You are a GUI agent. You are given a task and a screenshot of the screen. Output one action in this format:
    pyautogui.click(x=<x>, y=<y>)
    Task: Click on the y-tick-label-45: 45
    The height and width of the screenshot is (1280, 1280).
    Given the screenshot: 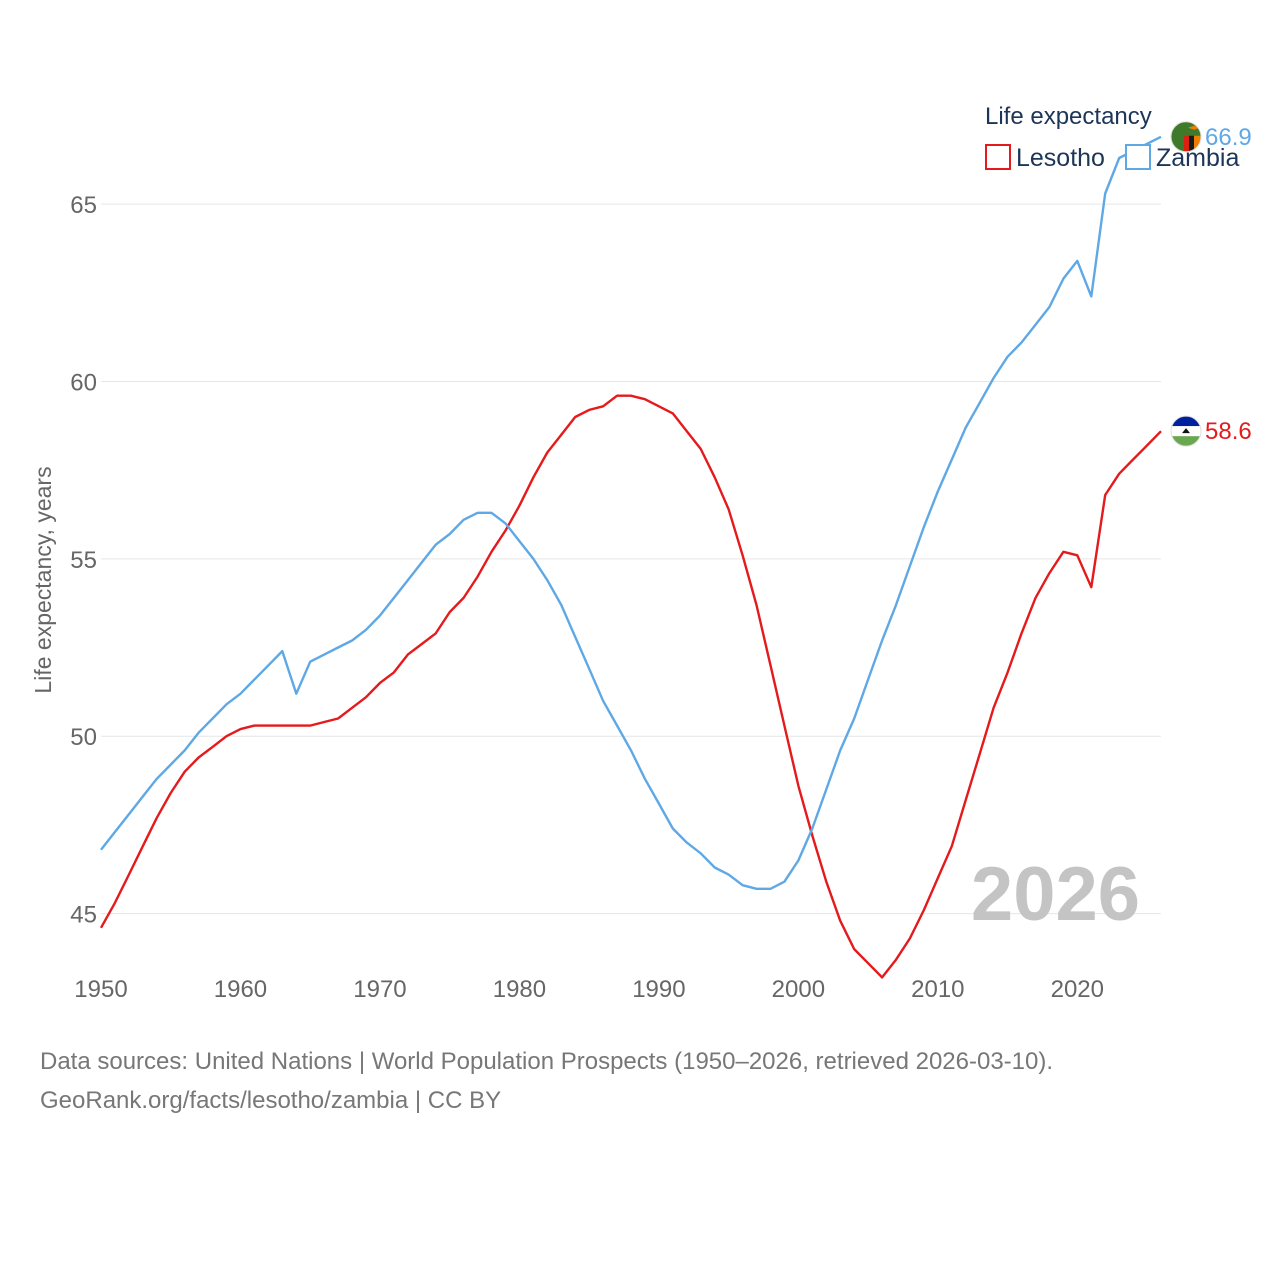 What is the action you would take?
    pyautogui.click(x=83, y=915)
    